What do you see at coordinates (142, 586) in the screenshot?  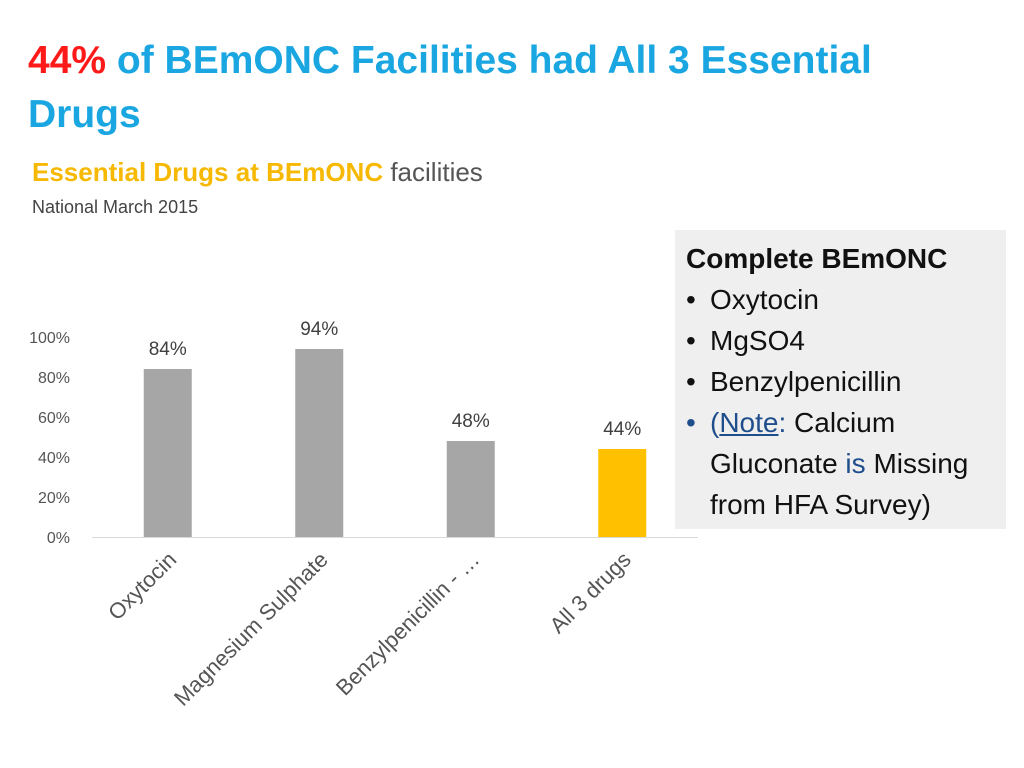 I see `x-tick-label: Oxytocin` at bounding box center [142, 586].